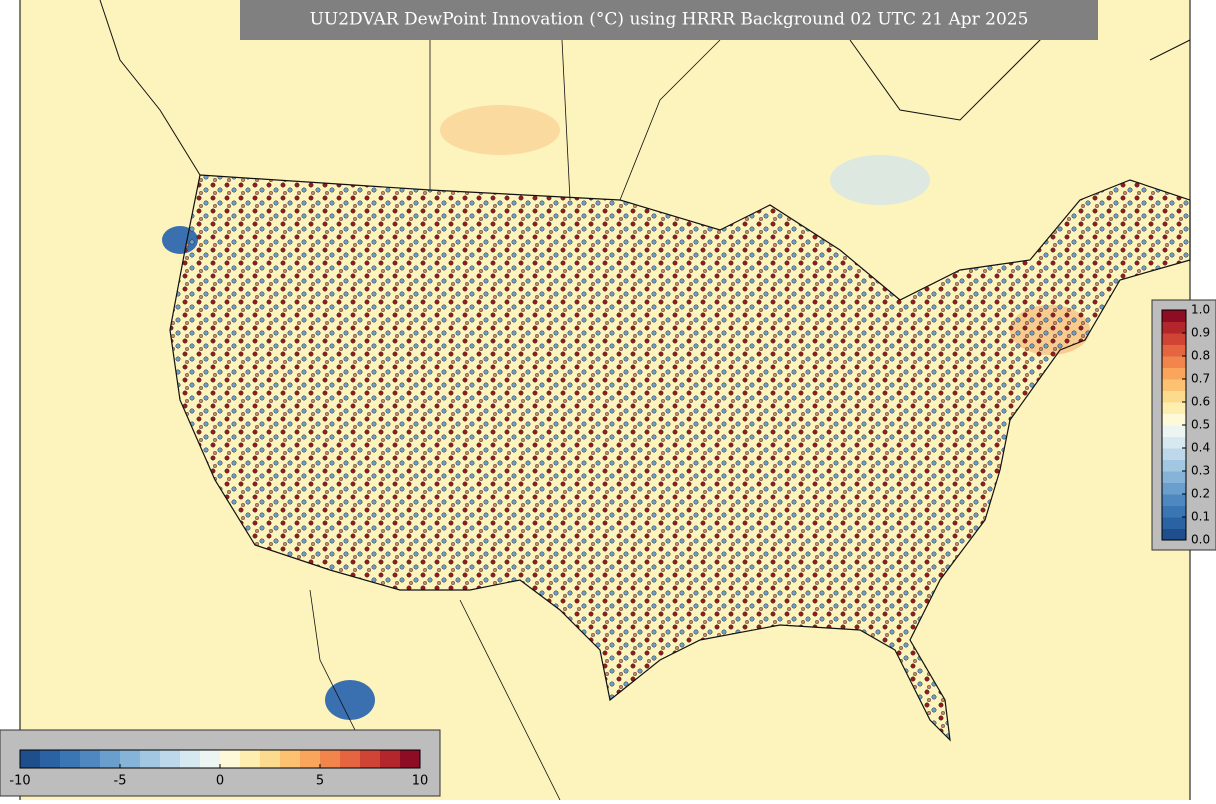  Describe the element at coordinates (1200, 333) in the screenshot. I see `tick-label: 0.9` at that location.